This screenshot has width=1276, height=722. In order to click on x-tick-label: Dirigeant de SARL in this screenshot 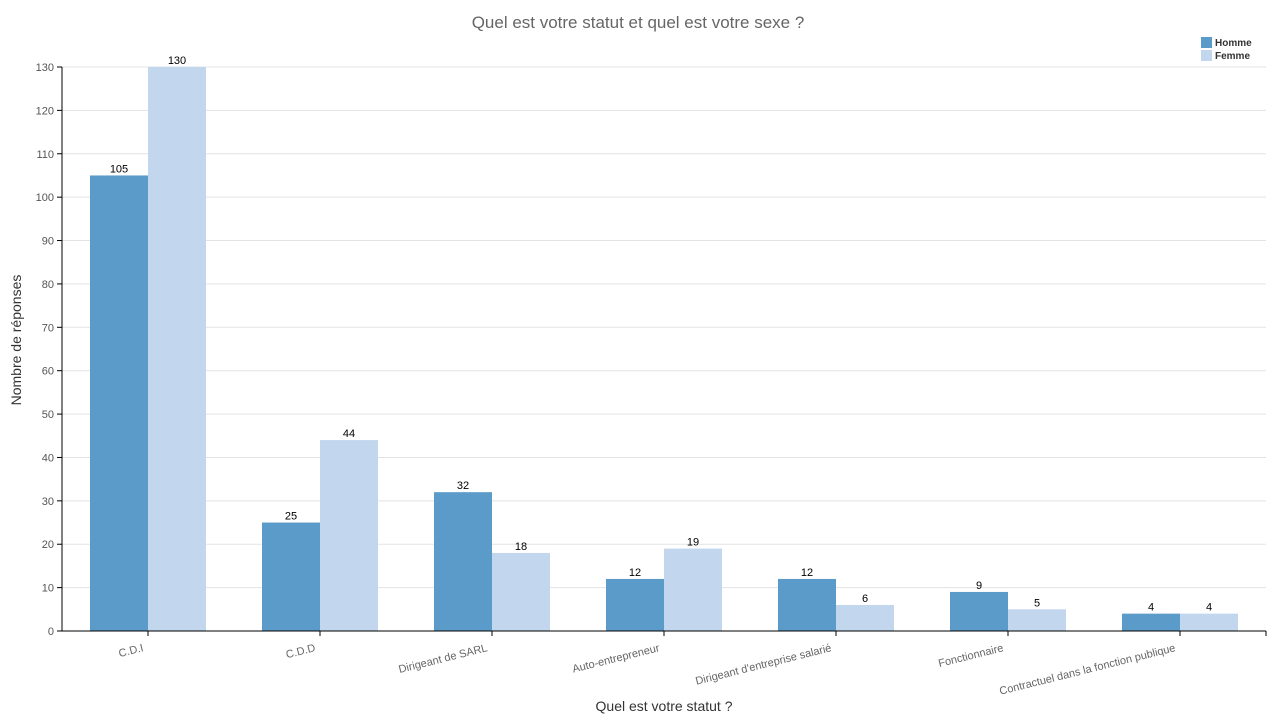, I will do `click(442, 659)`.